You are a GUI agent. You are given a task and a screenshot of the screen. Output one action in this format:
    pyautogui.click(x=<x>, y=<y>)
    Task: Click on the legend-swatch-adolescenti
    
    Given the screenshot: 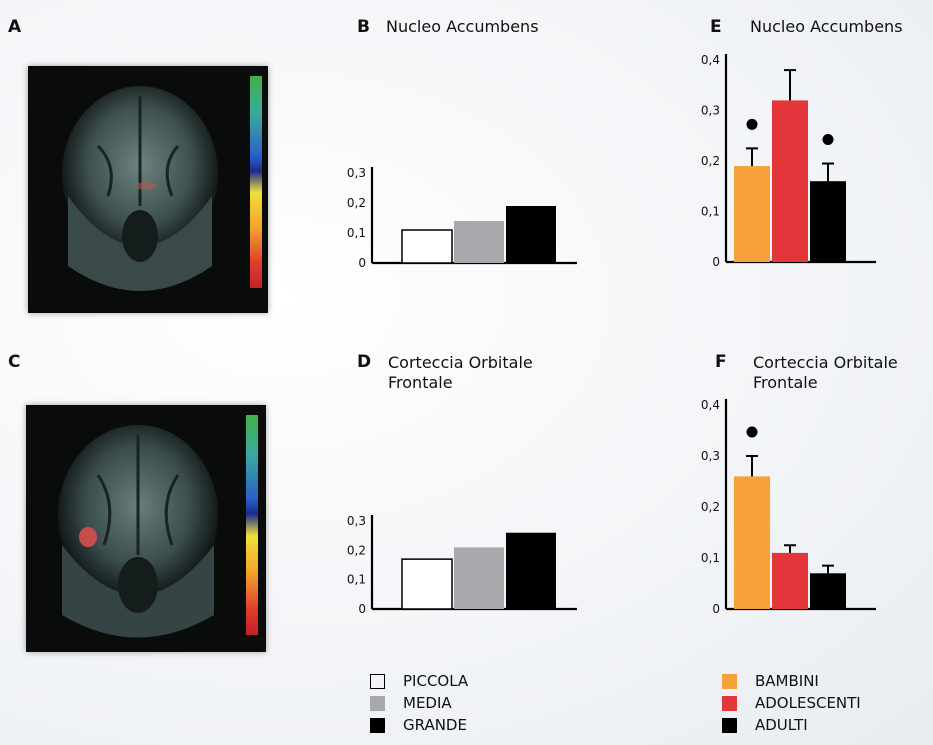 What is the action you would take?
    pyautogui.click(x=729, y=703)
    